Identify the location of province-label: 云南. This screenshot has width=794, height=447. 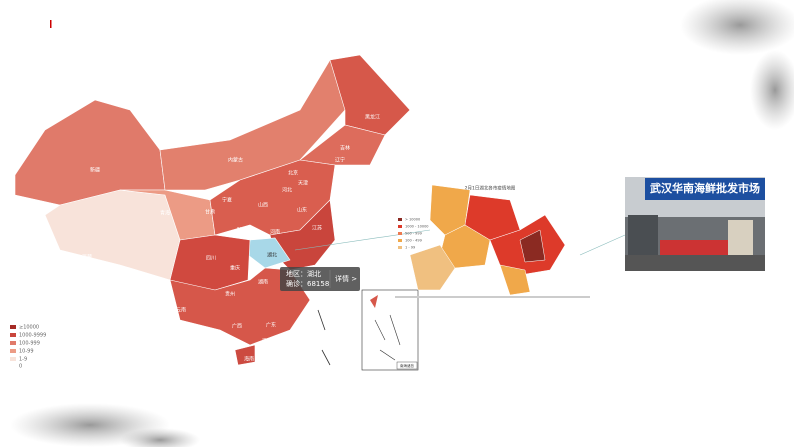
(181, 310).